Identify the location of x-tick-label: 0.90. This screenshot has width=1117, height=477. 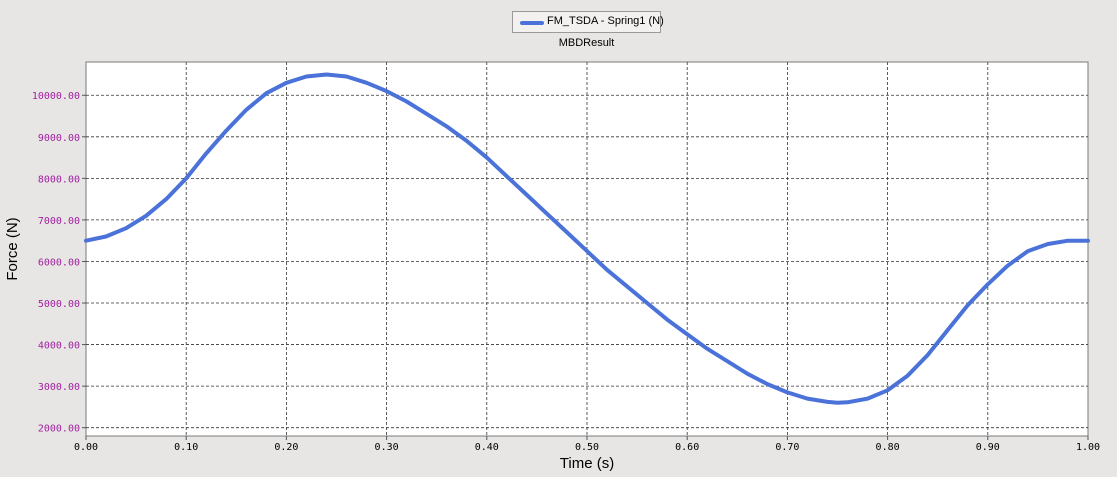
(988, 447).